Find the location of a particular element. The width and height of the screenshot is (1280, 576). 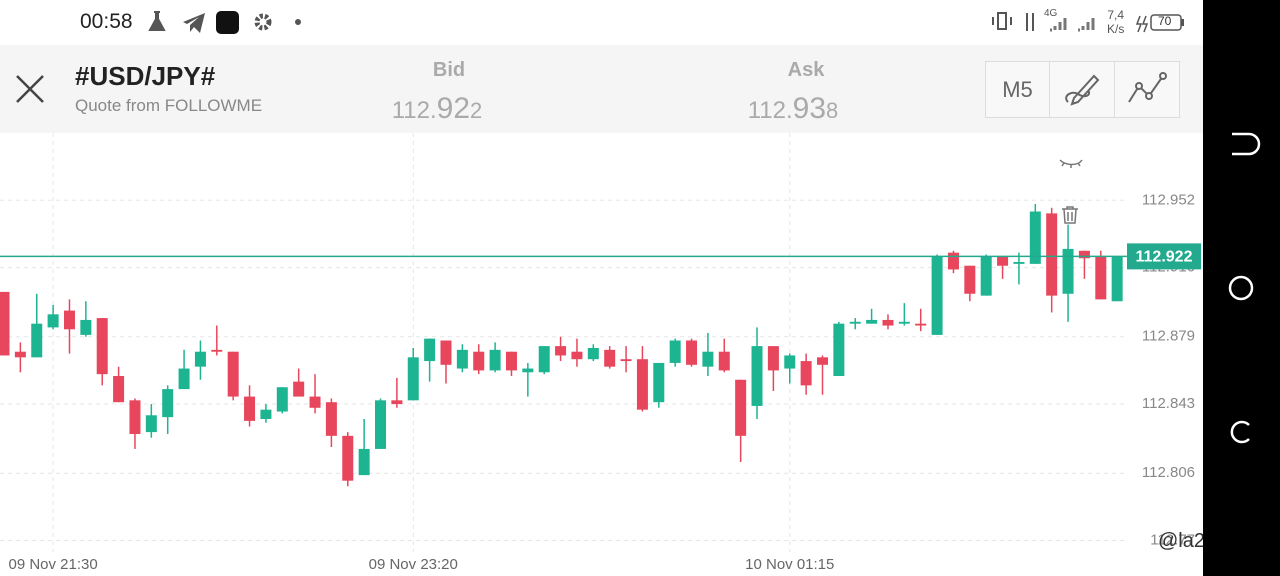

y-tick-label: 112.843 is located at coordinates (1168, 403).